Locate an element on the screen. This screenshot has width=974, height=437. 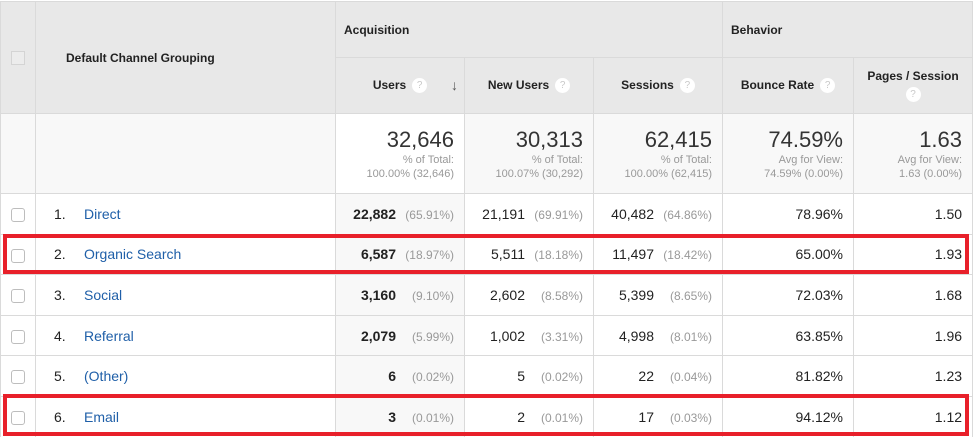
users-percent: (0.02%) is located at coordinates (432, 377).